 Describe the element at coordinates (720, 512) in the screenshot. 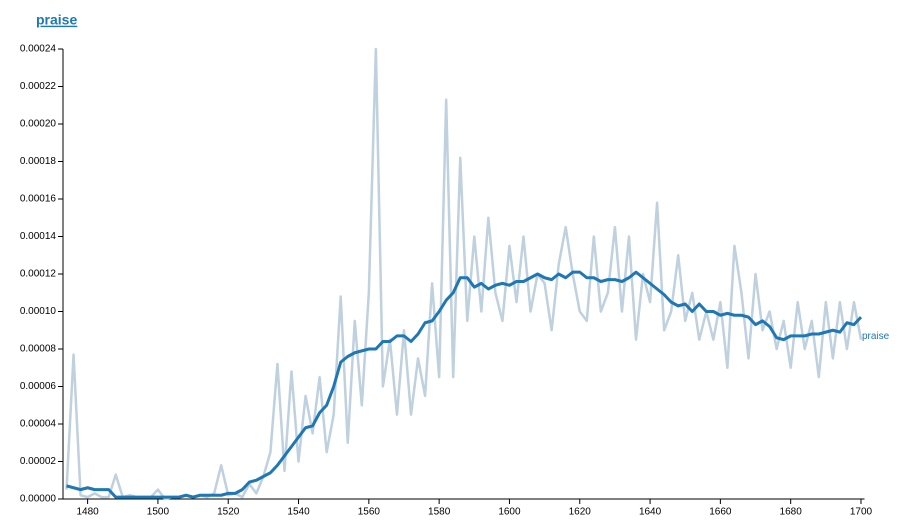

I see `x-tick-label: 1660` at that location.